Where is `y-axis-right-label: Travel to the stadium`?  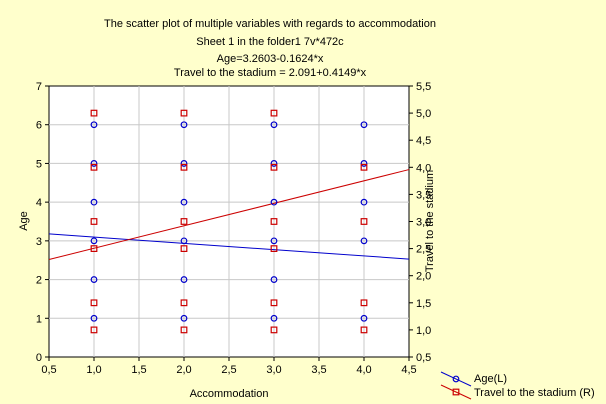 y-axis-right-label: Travel to the stadium is located at coordinates (430, 221).